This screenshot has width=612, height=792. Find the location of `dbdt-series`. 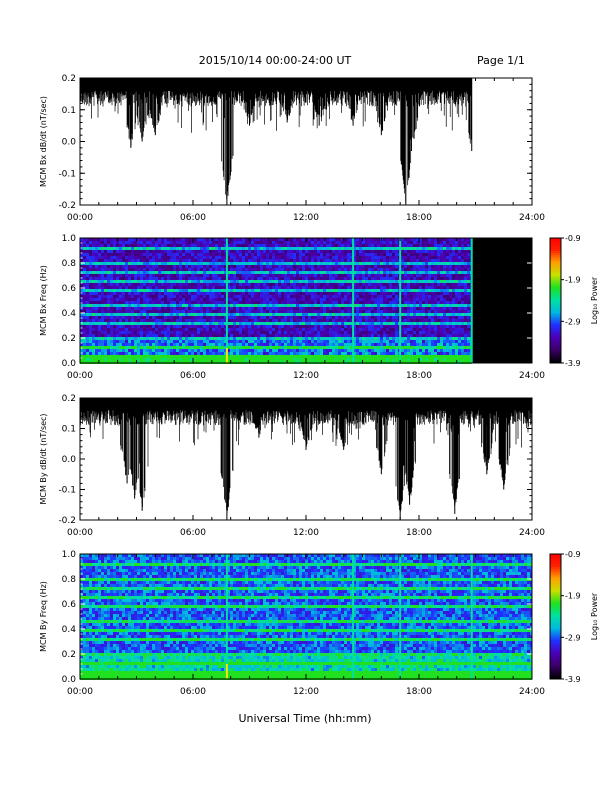

dbdt-series is located at coordinates (275, 140).